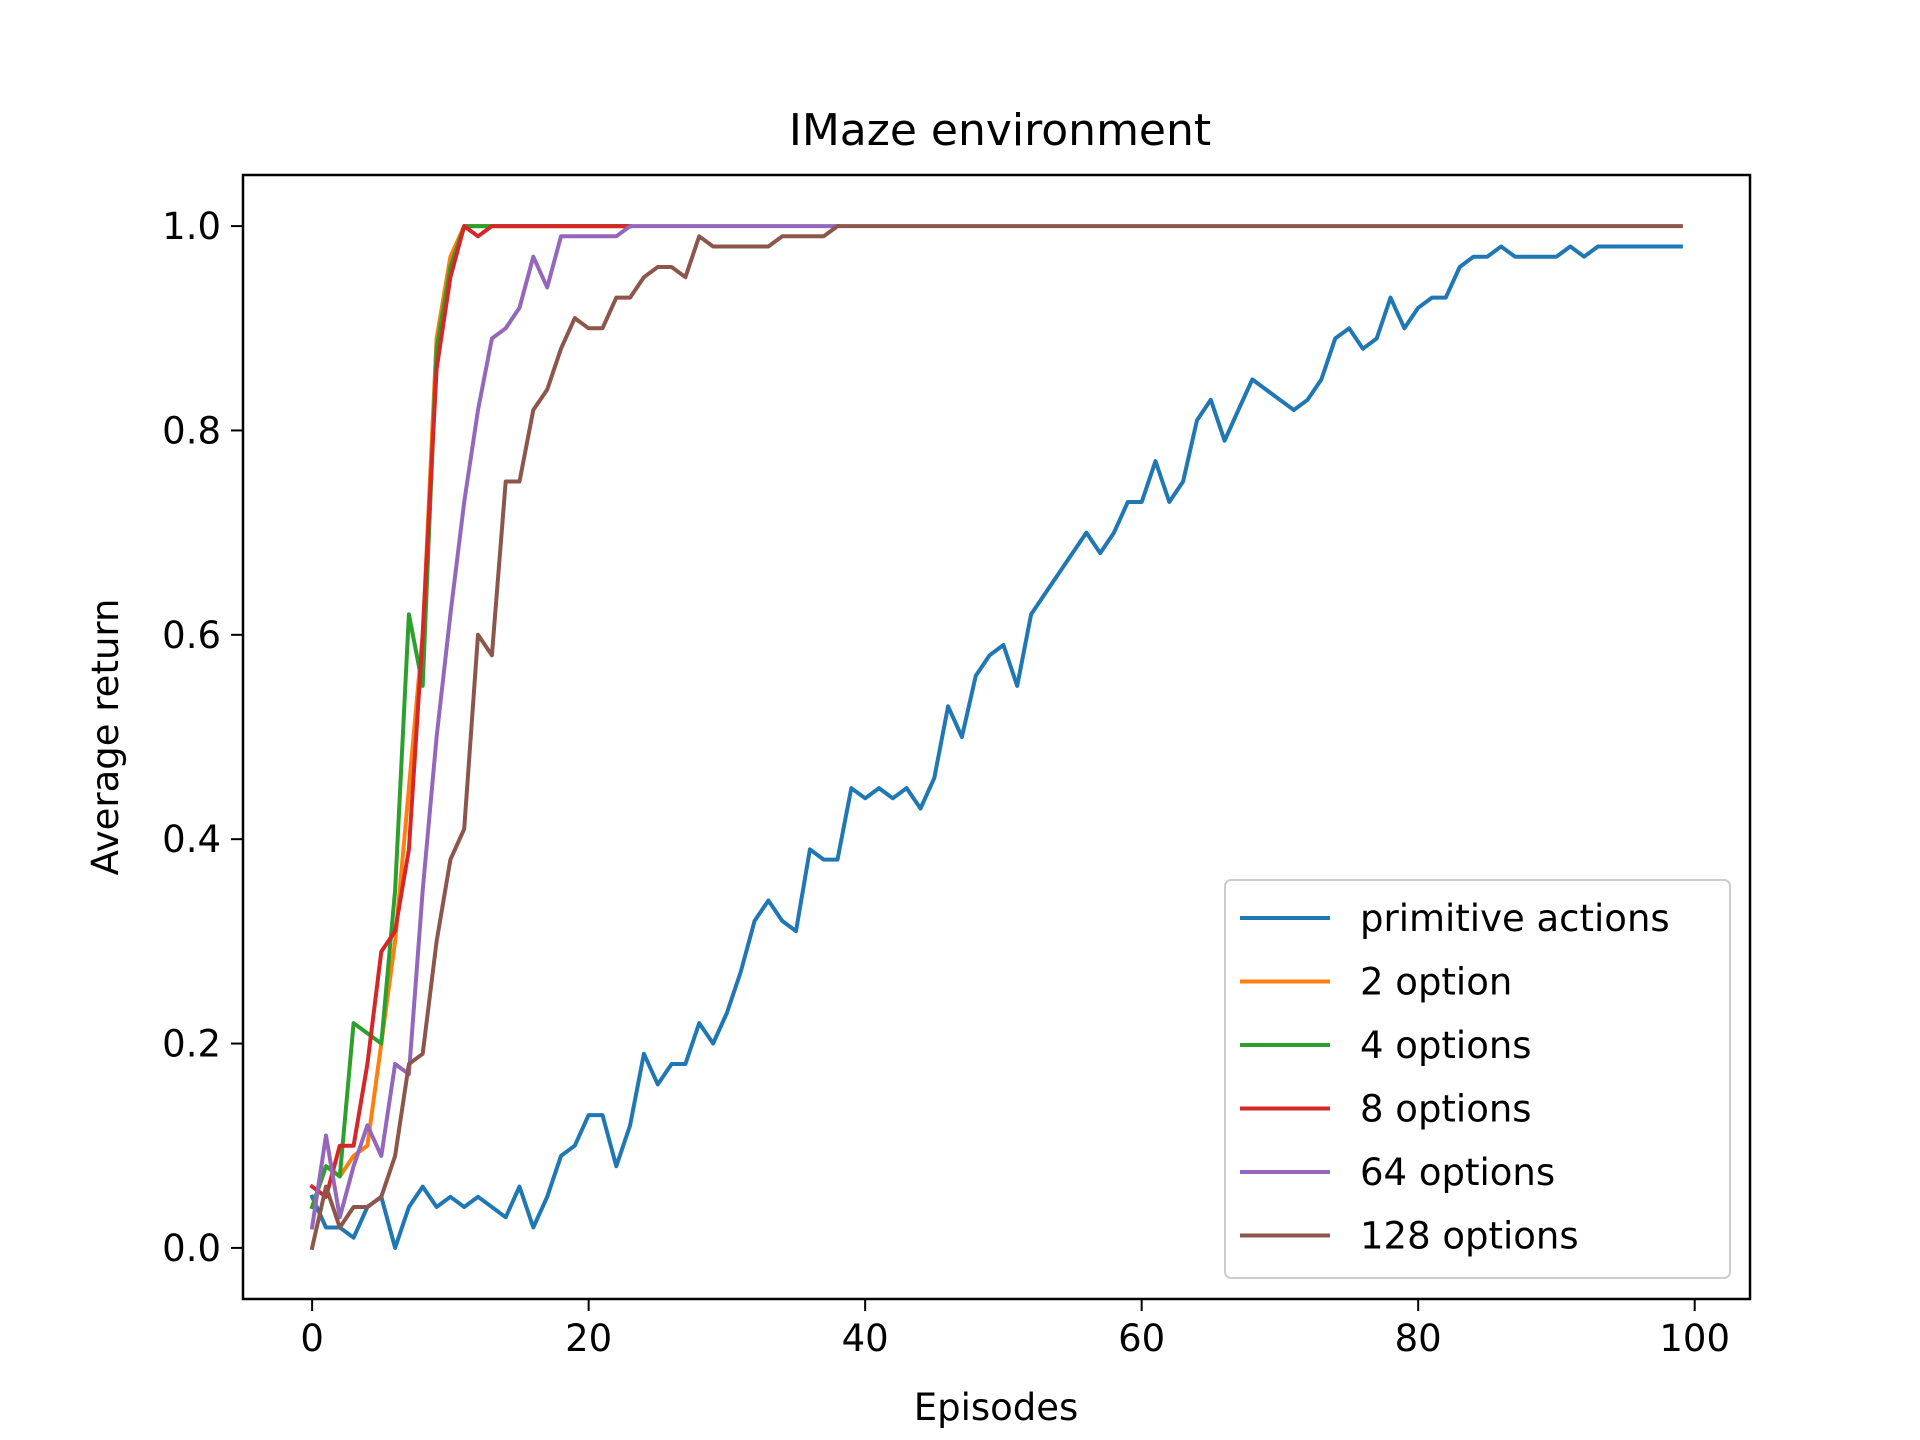 Image resolution: width=1920 pixels, height=1440 pixels. What do you see at coordinates (1141, 1338) in the screenshot?
I see `x-tick-label: 60` at bounding box center [1141, 1338].